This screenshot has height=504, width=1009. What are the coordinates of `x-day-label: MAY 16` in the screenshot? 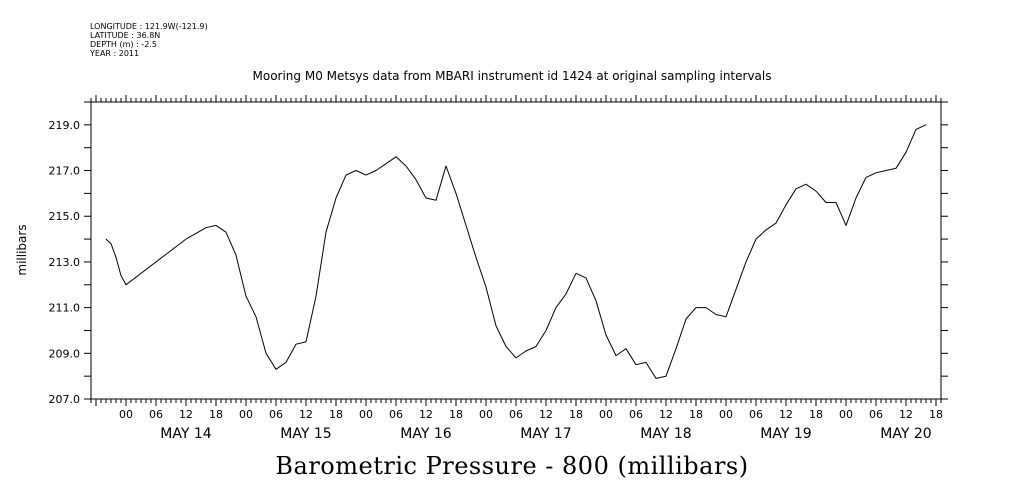 It's located at (425, 434).